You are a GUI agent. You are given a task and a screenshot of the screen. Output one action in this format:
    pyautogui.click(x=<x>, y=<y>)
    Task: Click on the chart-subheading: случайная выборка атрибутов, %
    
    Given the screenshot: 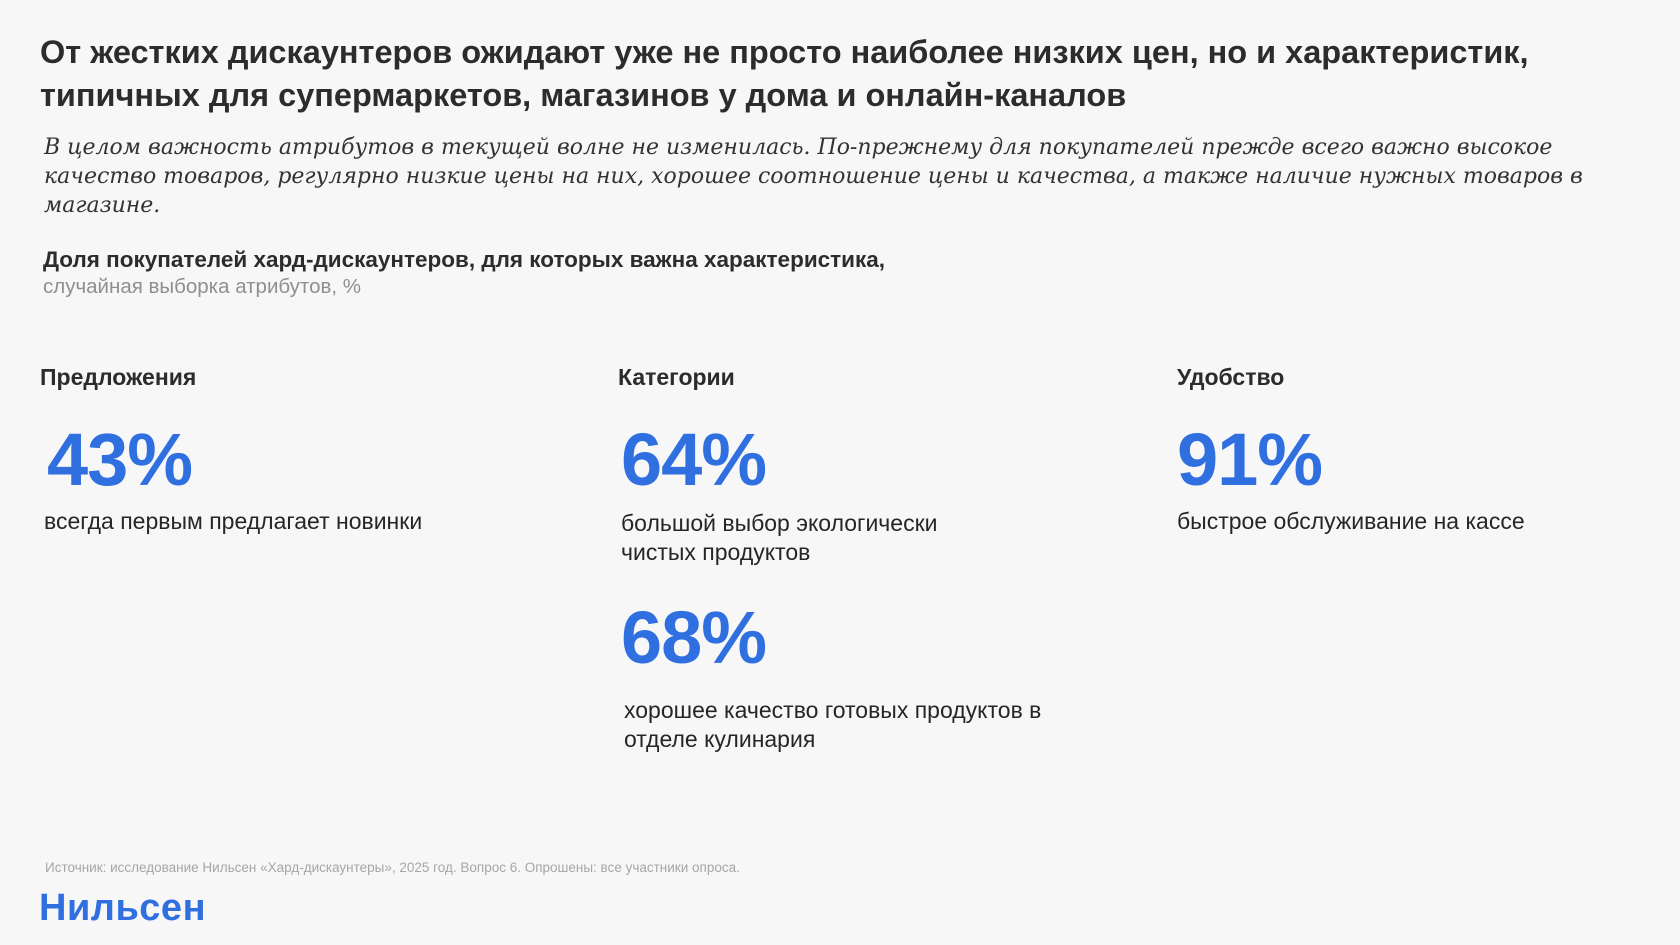 What is the action you would take?
    pyautogui.click(x=202, y=286)
    